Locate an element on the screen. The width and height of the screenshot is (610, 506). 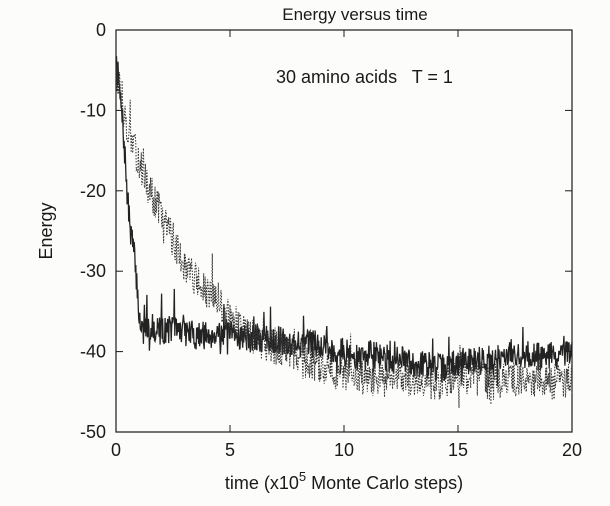
x-axis-label: time (x105 Monte Carlo steps) is located at coordinates (344, 481).